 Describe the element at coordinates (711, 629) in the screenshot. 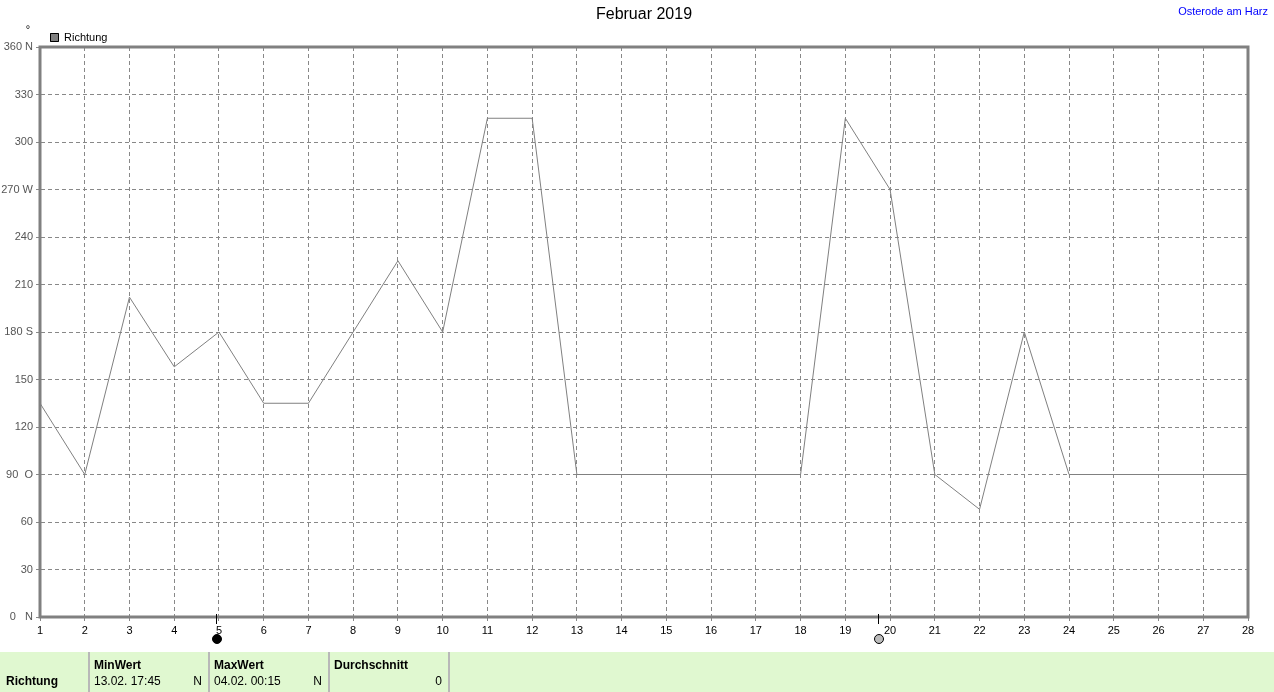

I see `x-tick-label: 16` at that location.